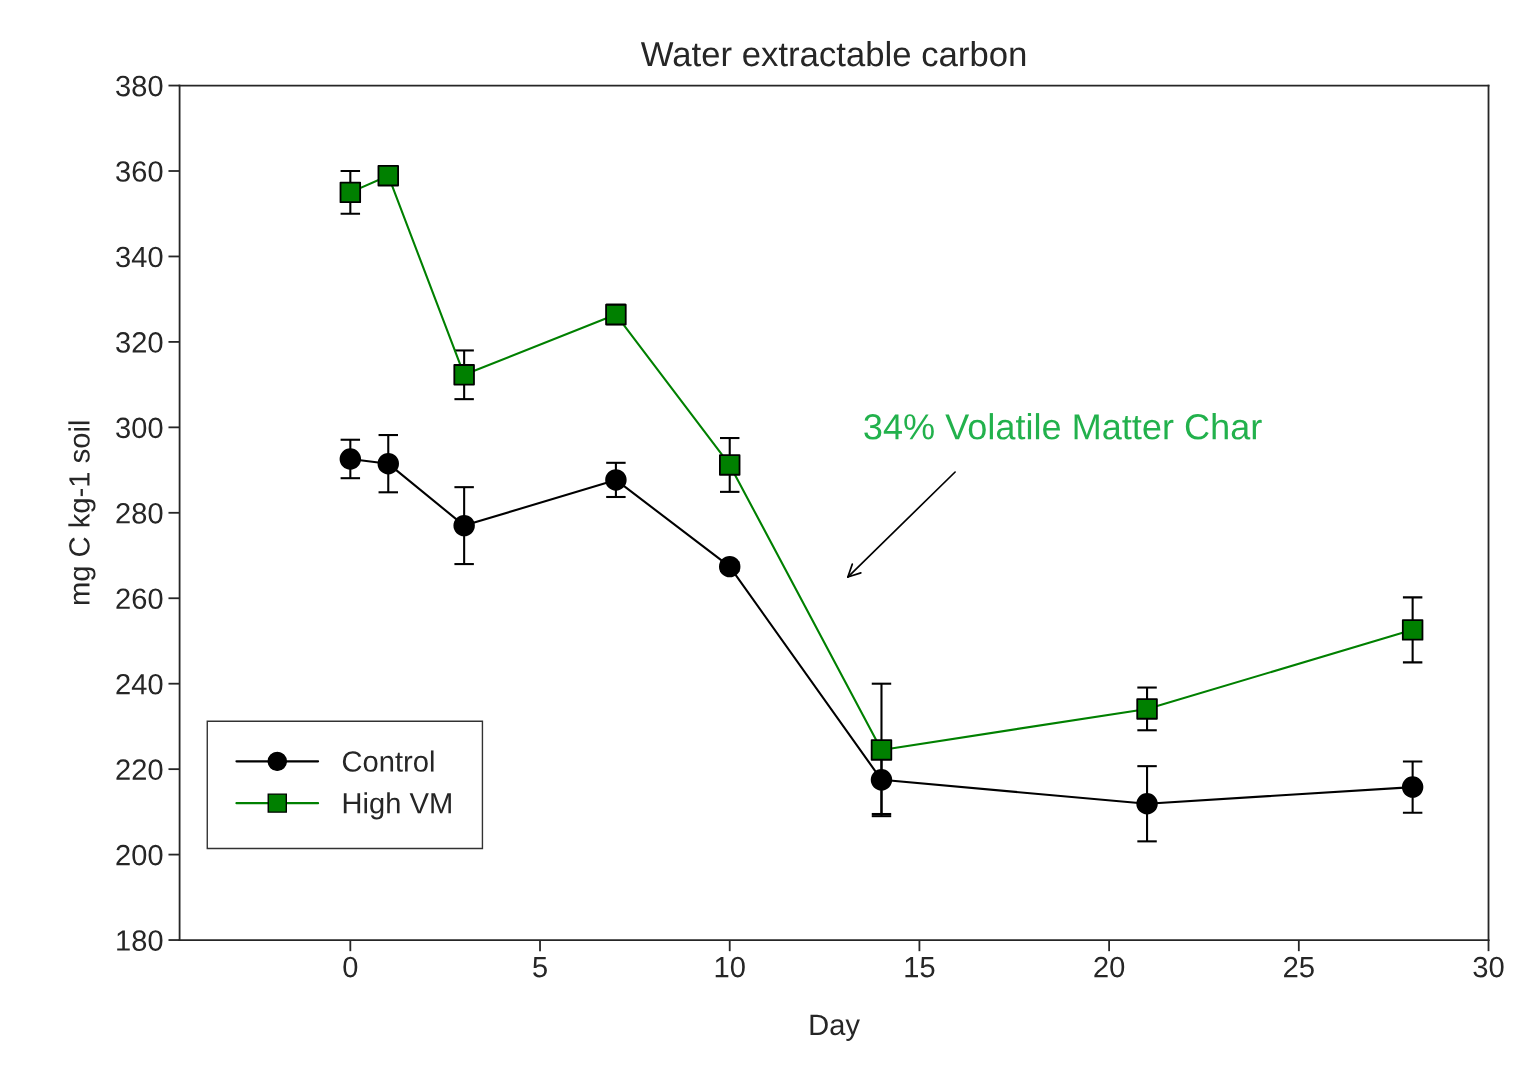  What do you see at coordinates (1063, 426) in the screenshot?
I see `annotation: 34% Volatile Matter Char` at bounding box center [1063, 426].